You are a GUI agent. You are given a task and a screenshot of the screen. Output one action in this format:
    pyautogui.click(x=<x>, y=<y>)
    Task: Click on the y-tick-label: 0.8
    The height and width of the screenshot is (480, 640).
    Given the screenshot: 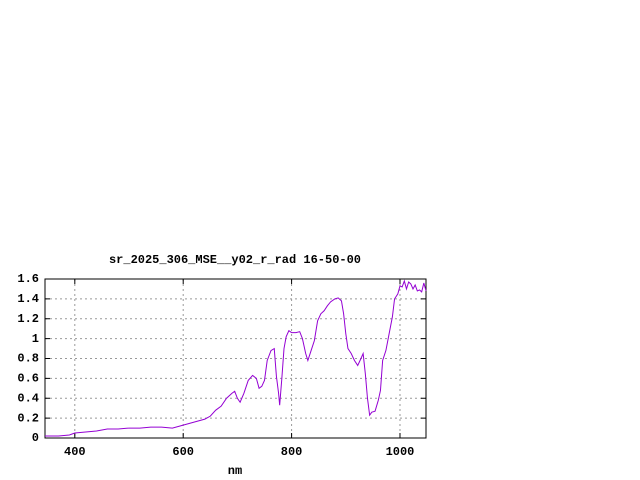 What is the action you would take?
    pyautogui.click(x=28, y=359)
    